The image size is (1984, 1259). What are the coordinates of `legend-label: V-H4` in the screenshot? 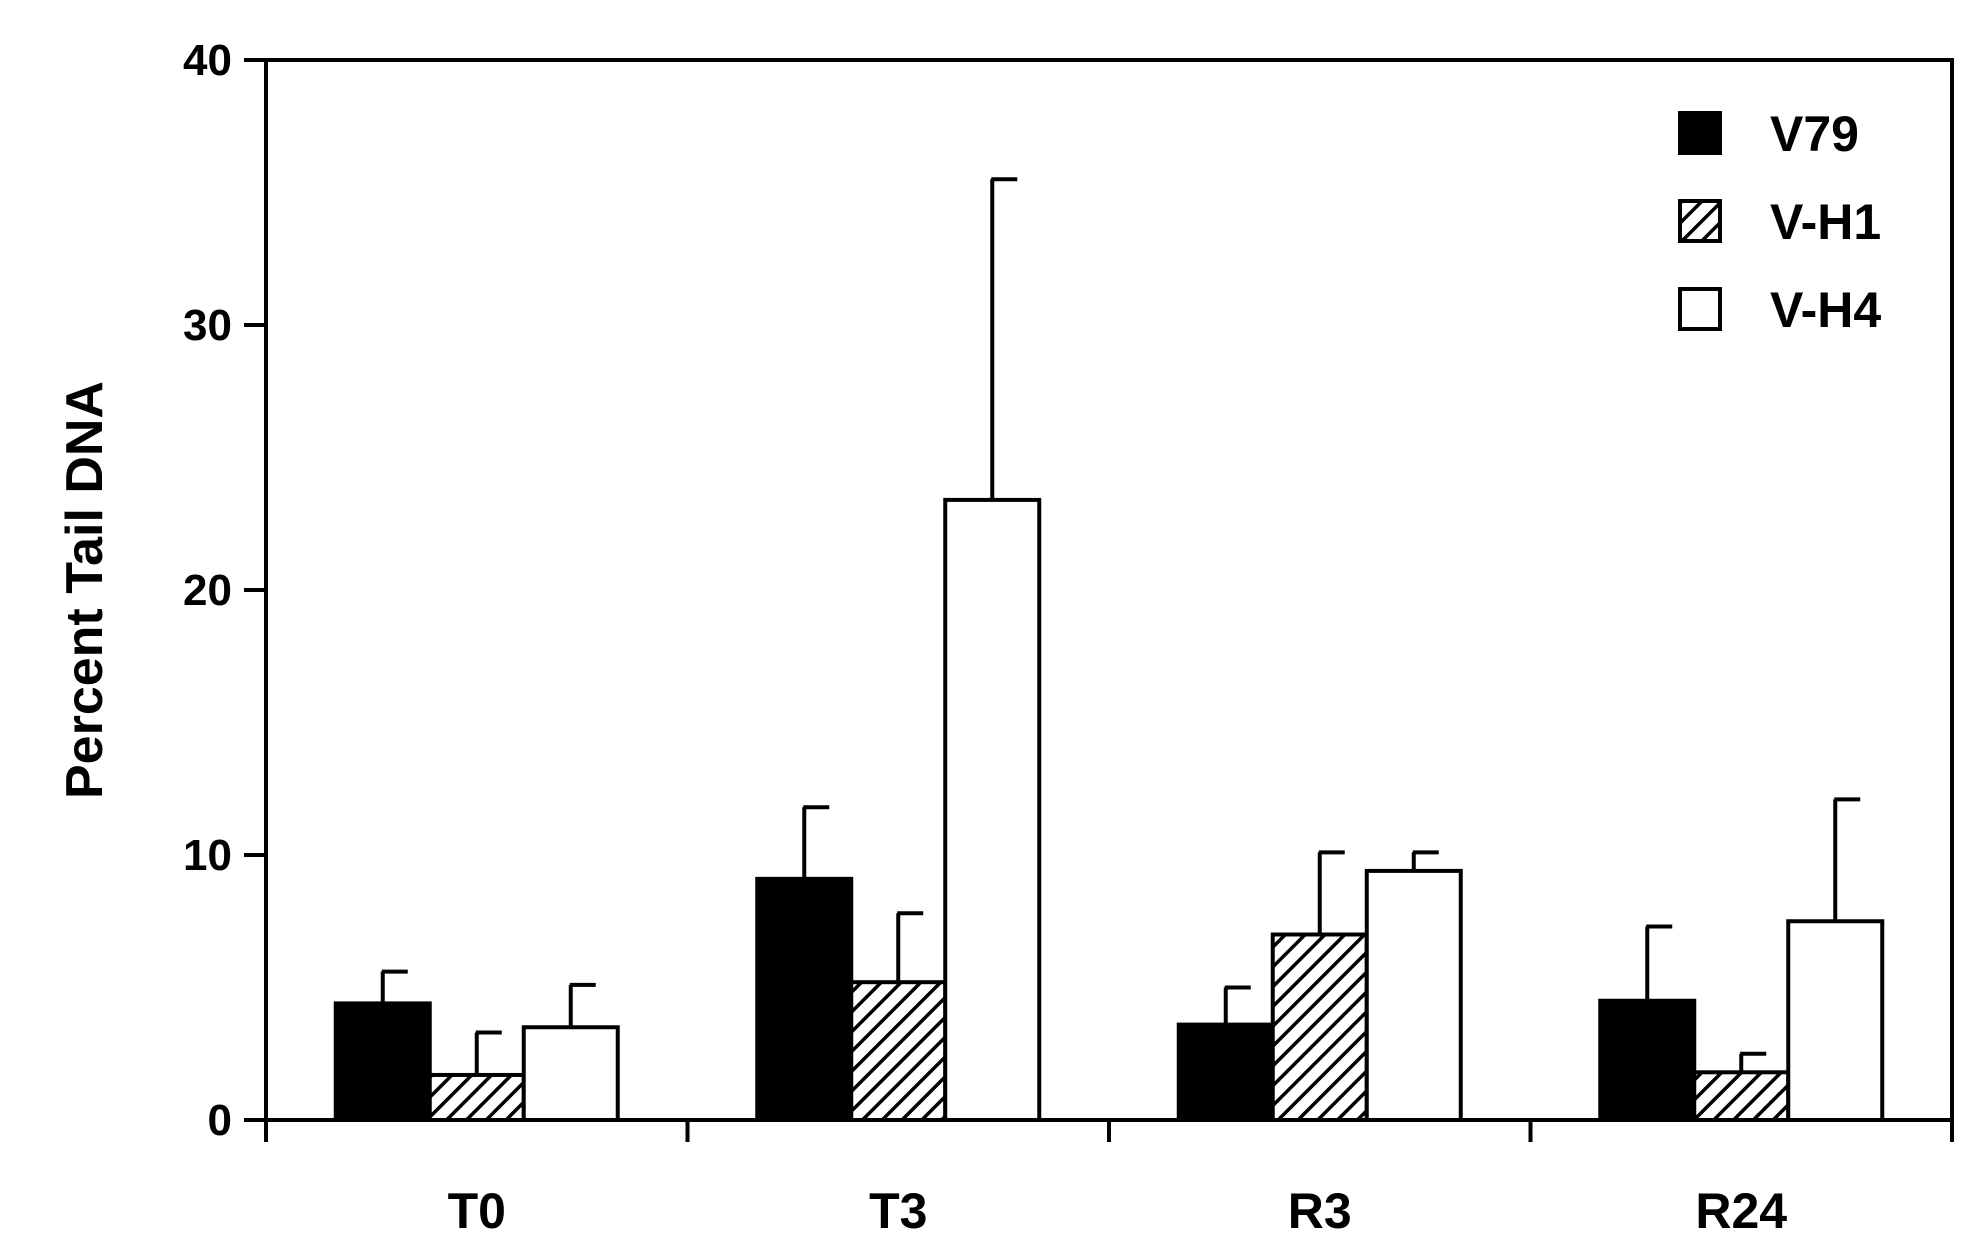 It's located at (1825, 310).